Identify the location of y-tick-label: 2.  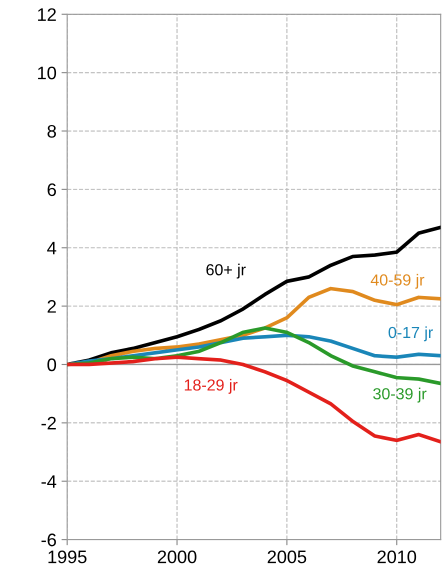
(52, 306).